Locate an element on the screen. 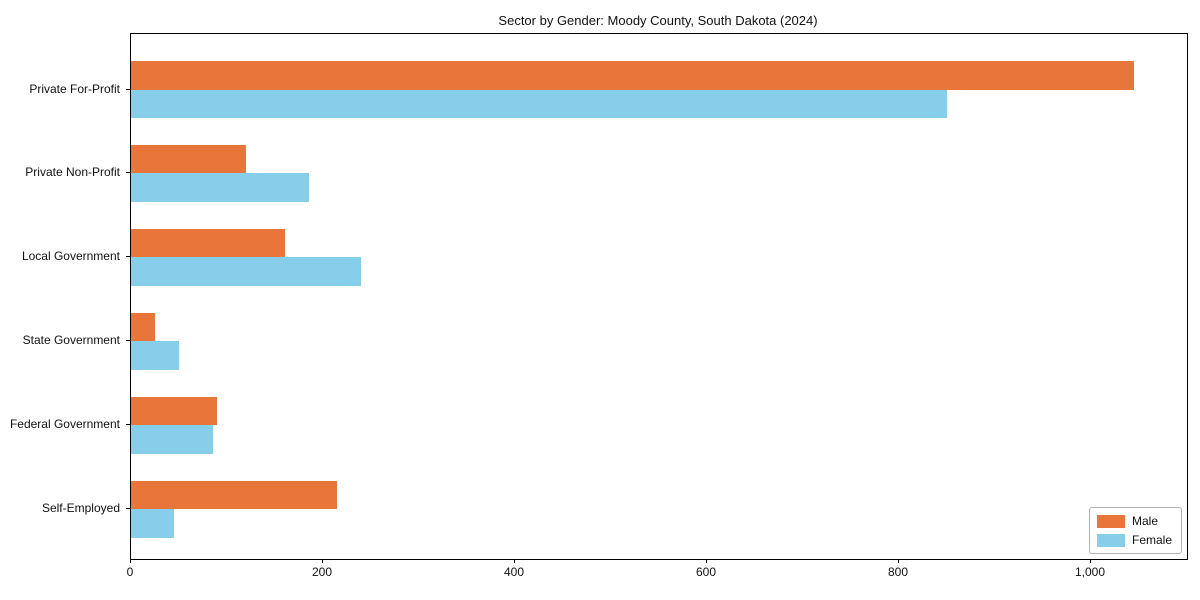 The height and width of the screenshot is (600, 1200). female-series-swatch is located at coordinates (1110, 540).